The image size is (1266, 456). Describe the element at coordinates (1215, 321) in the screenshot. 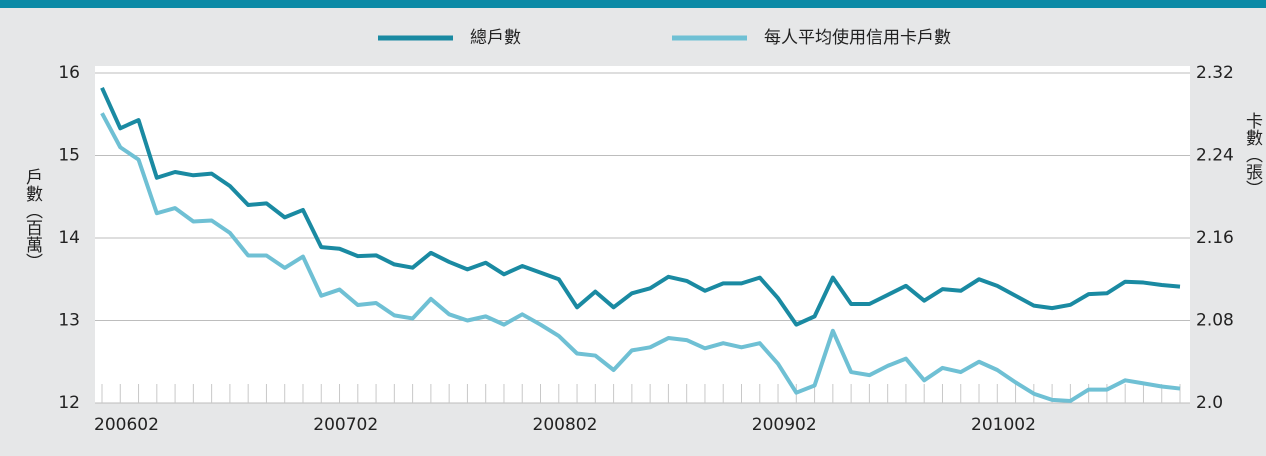

I see `y2-tick-label: 2.08` at that location.